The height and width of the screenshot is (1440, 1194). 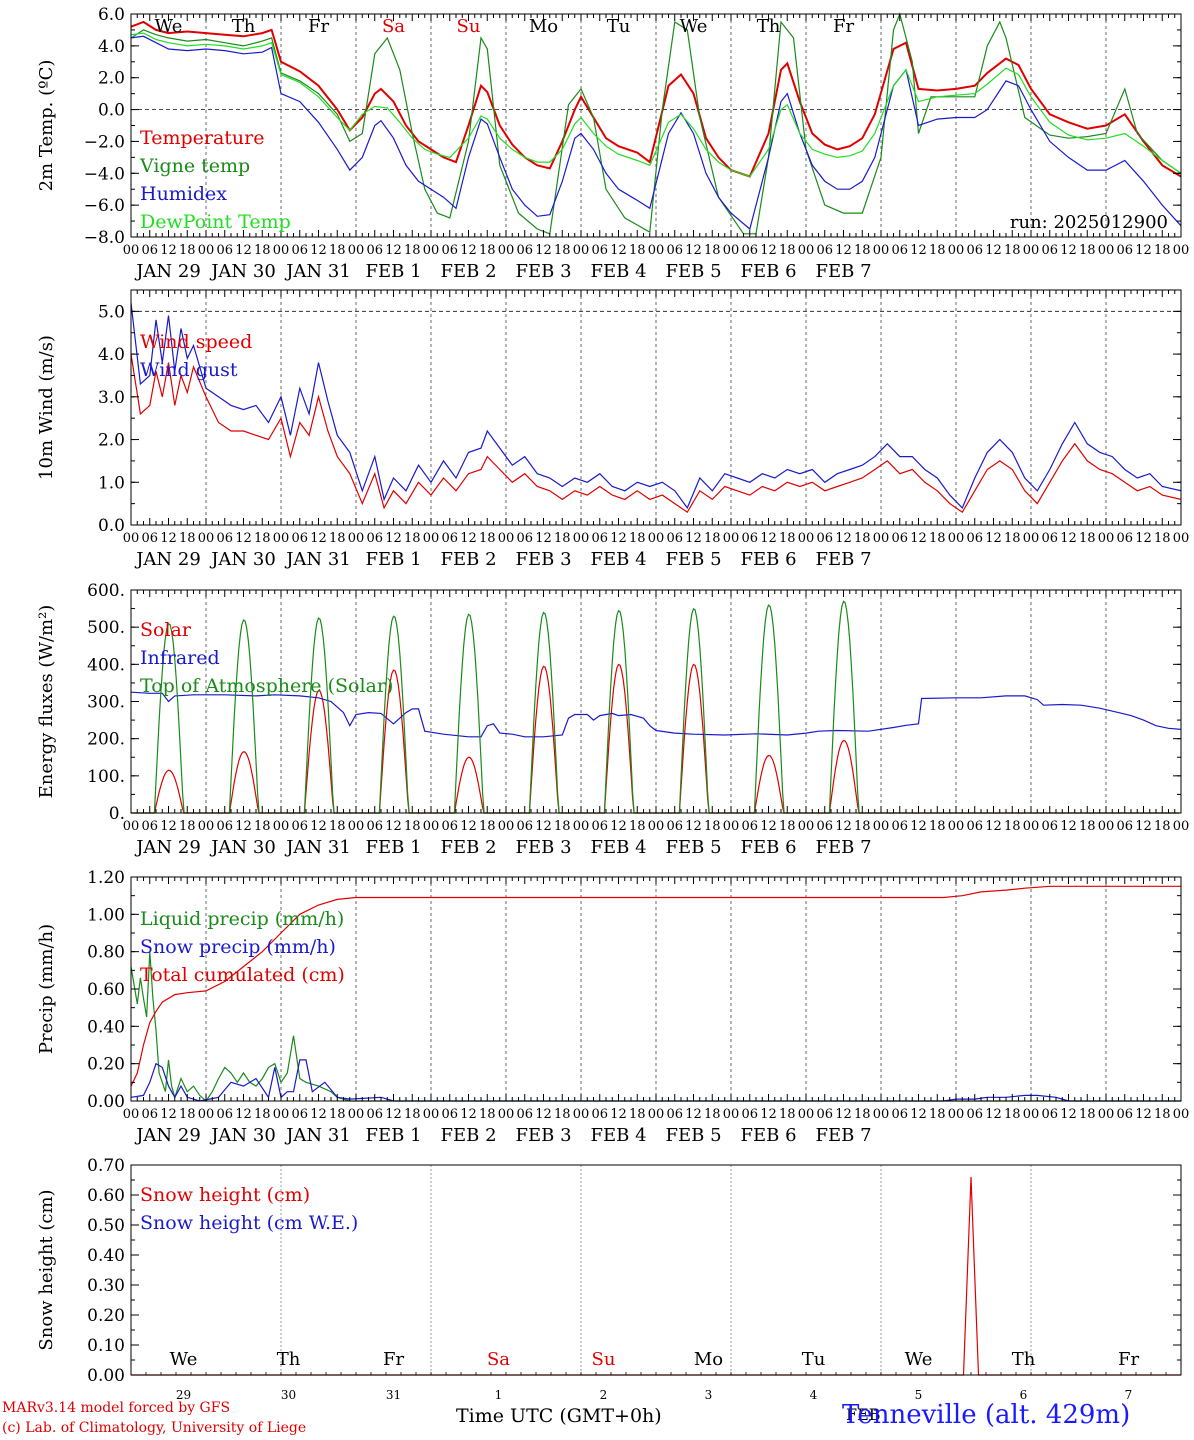 What do you see at coordinates (249, 1223) in the screenshot?
I see `legend-entry: Snow height (cm W.E.)` at bounding box center [249, 1223].